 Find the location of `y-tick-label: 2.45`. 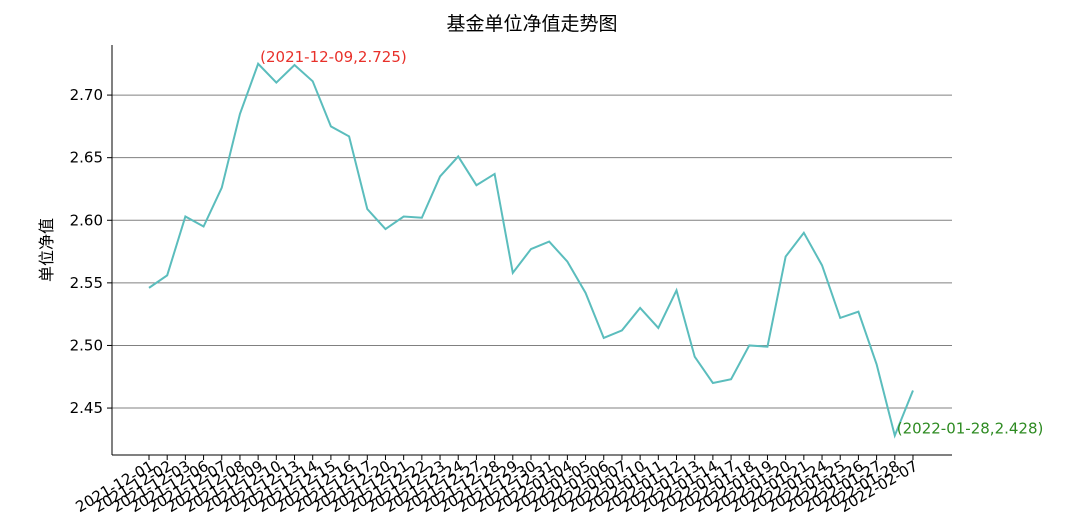

y-tick-label: 2.45 is located at coordinates (86, 408).